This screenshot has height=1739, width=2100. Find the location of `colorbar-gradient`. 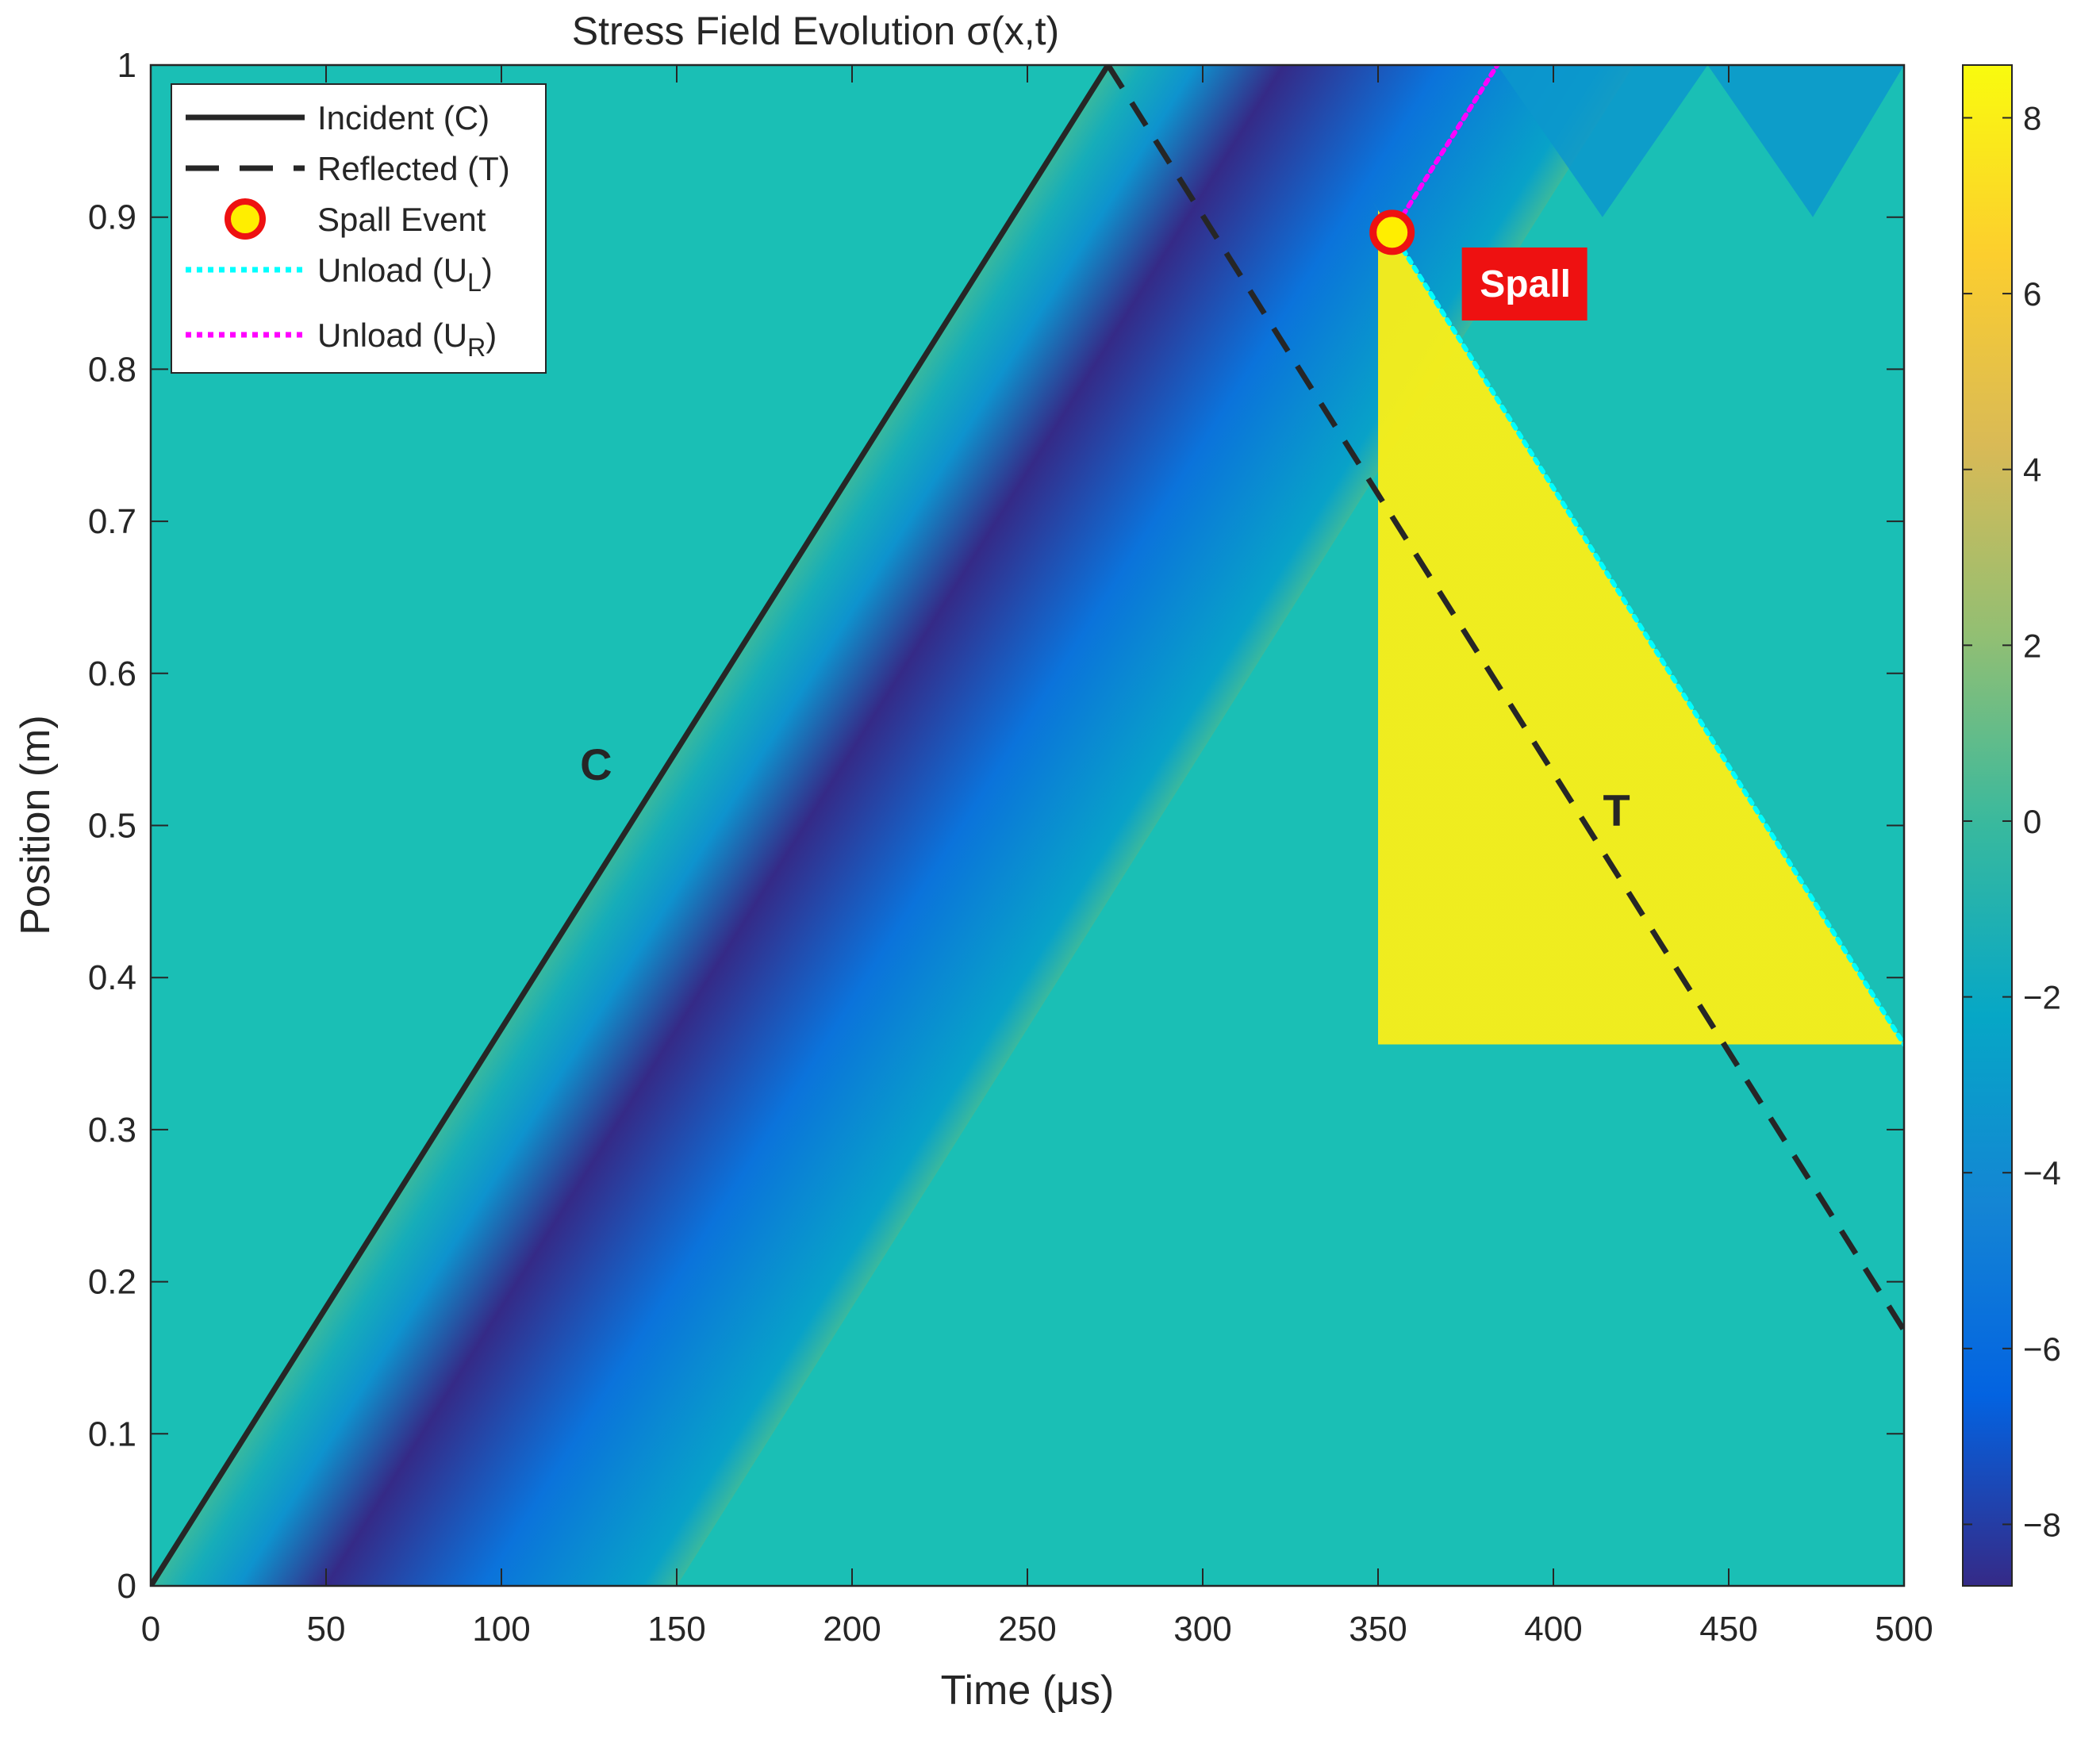

colorbar-gradient is located at coordinates (1988, 825).